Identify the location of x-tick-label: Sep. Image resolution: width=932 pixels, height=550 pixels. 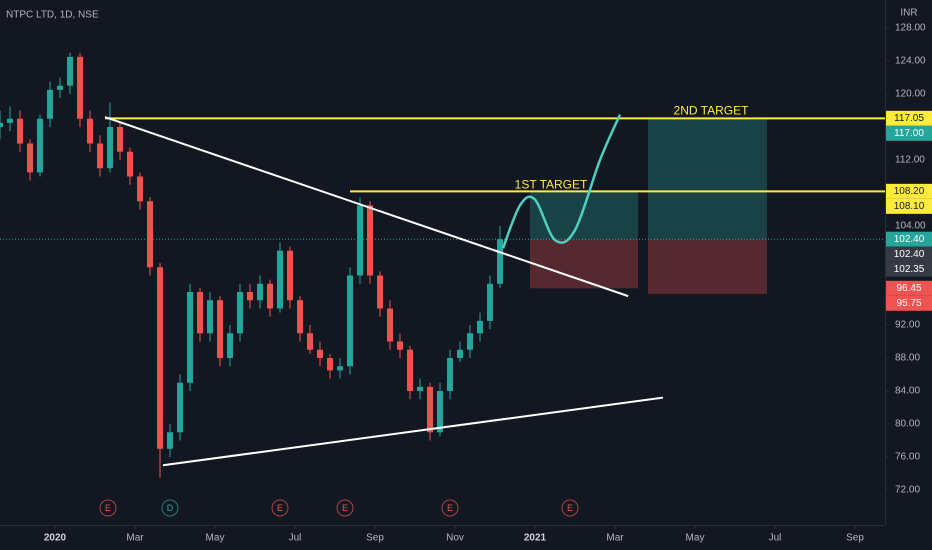
(375, 538).